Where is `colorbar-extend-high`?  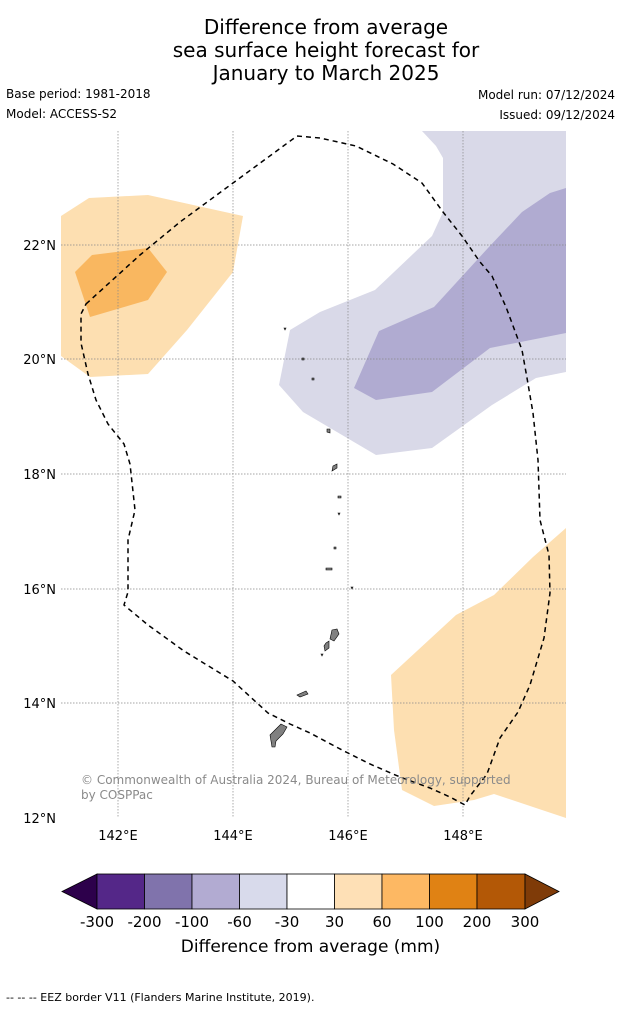 colorbar-extend-high is located at coordinates (542, 891).